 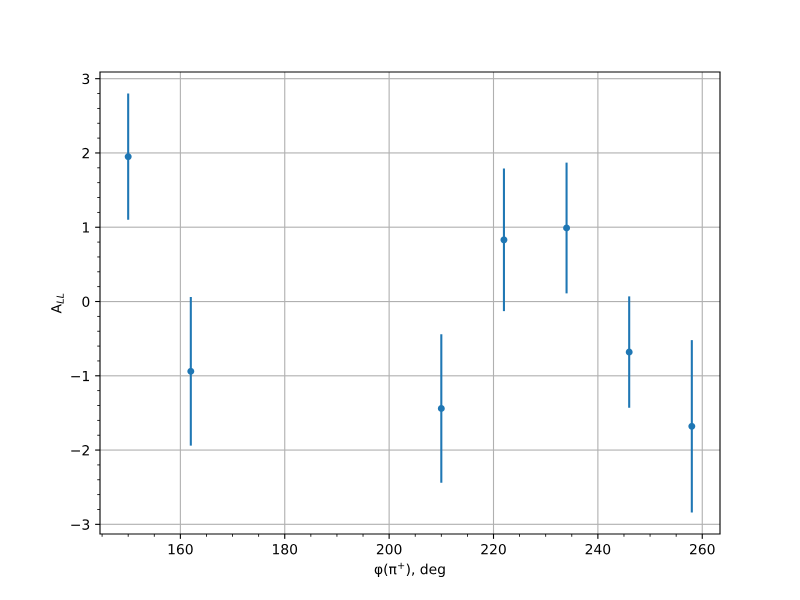 I want to click on y-tick-label: −1, so click(x=80, y=376).